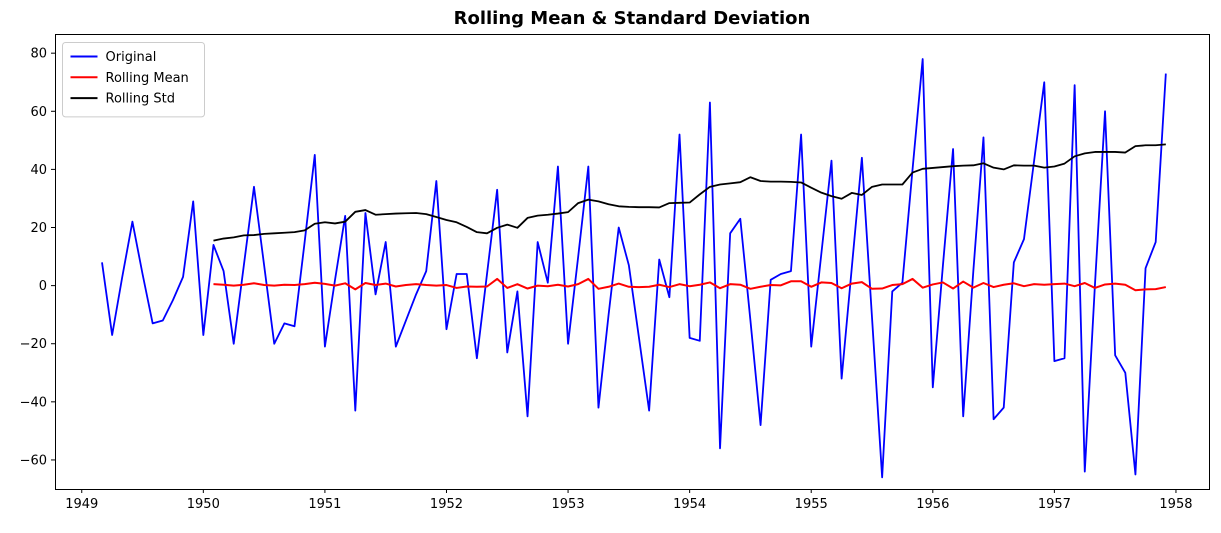 Image resolution: width=1221 pixels, height=533 pixels. Describe the element at coordinates (33, 460) in the screenshot. I see `y-tick-label: −60` at that location.